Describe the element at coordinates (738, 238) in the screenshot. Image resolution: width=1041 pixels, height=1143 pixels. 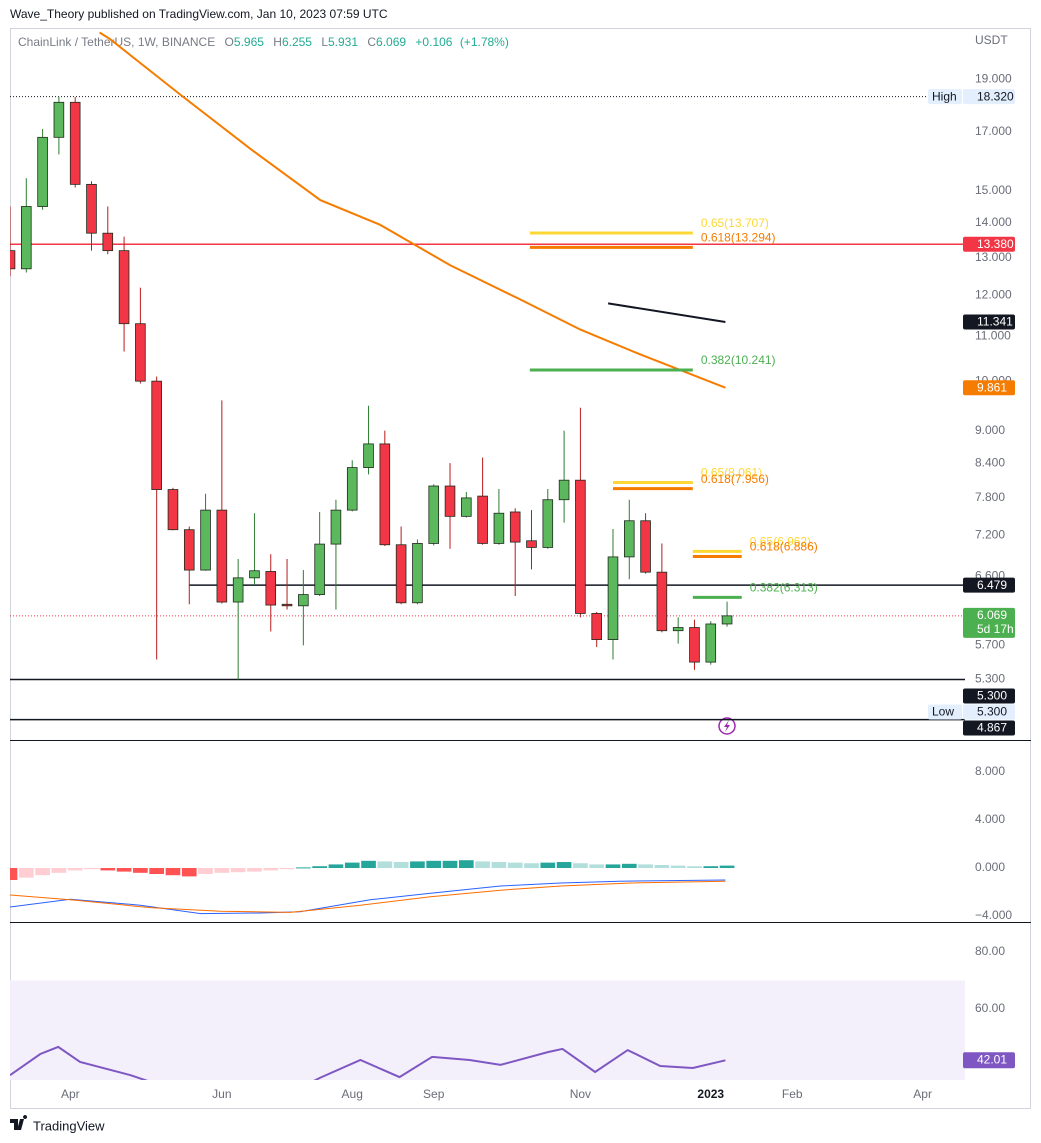
I see `fib-label: 0.618(13.294)` at that location.